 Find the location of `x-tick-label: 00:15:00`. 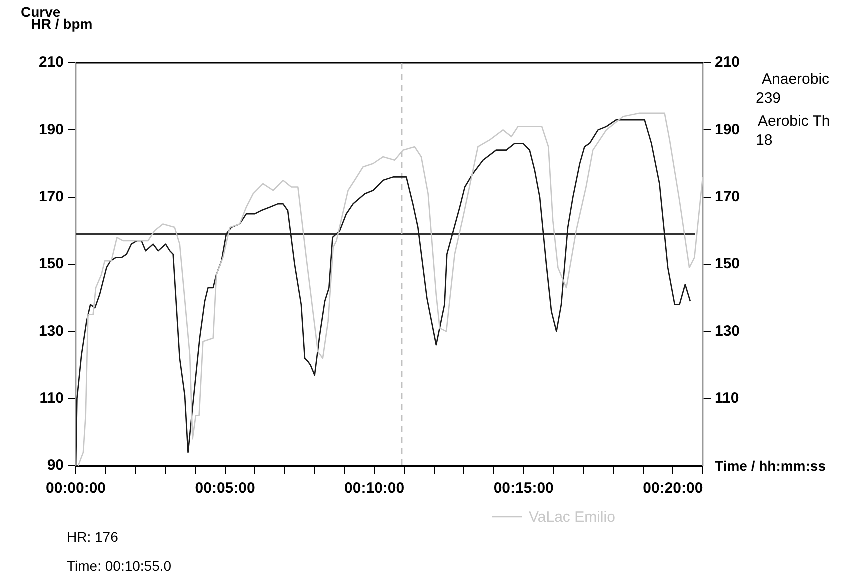

x-tick-label: 00:15:00 is located at coordinates (524, 489).